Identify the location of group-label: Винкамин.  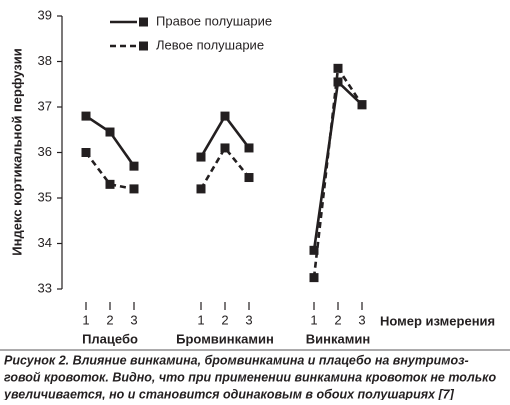
(338, 338).